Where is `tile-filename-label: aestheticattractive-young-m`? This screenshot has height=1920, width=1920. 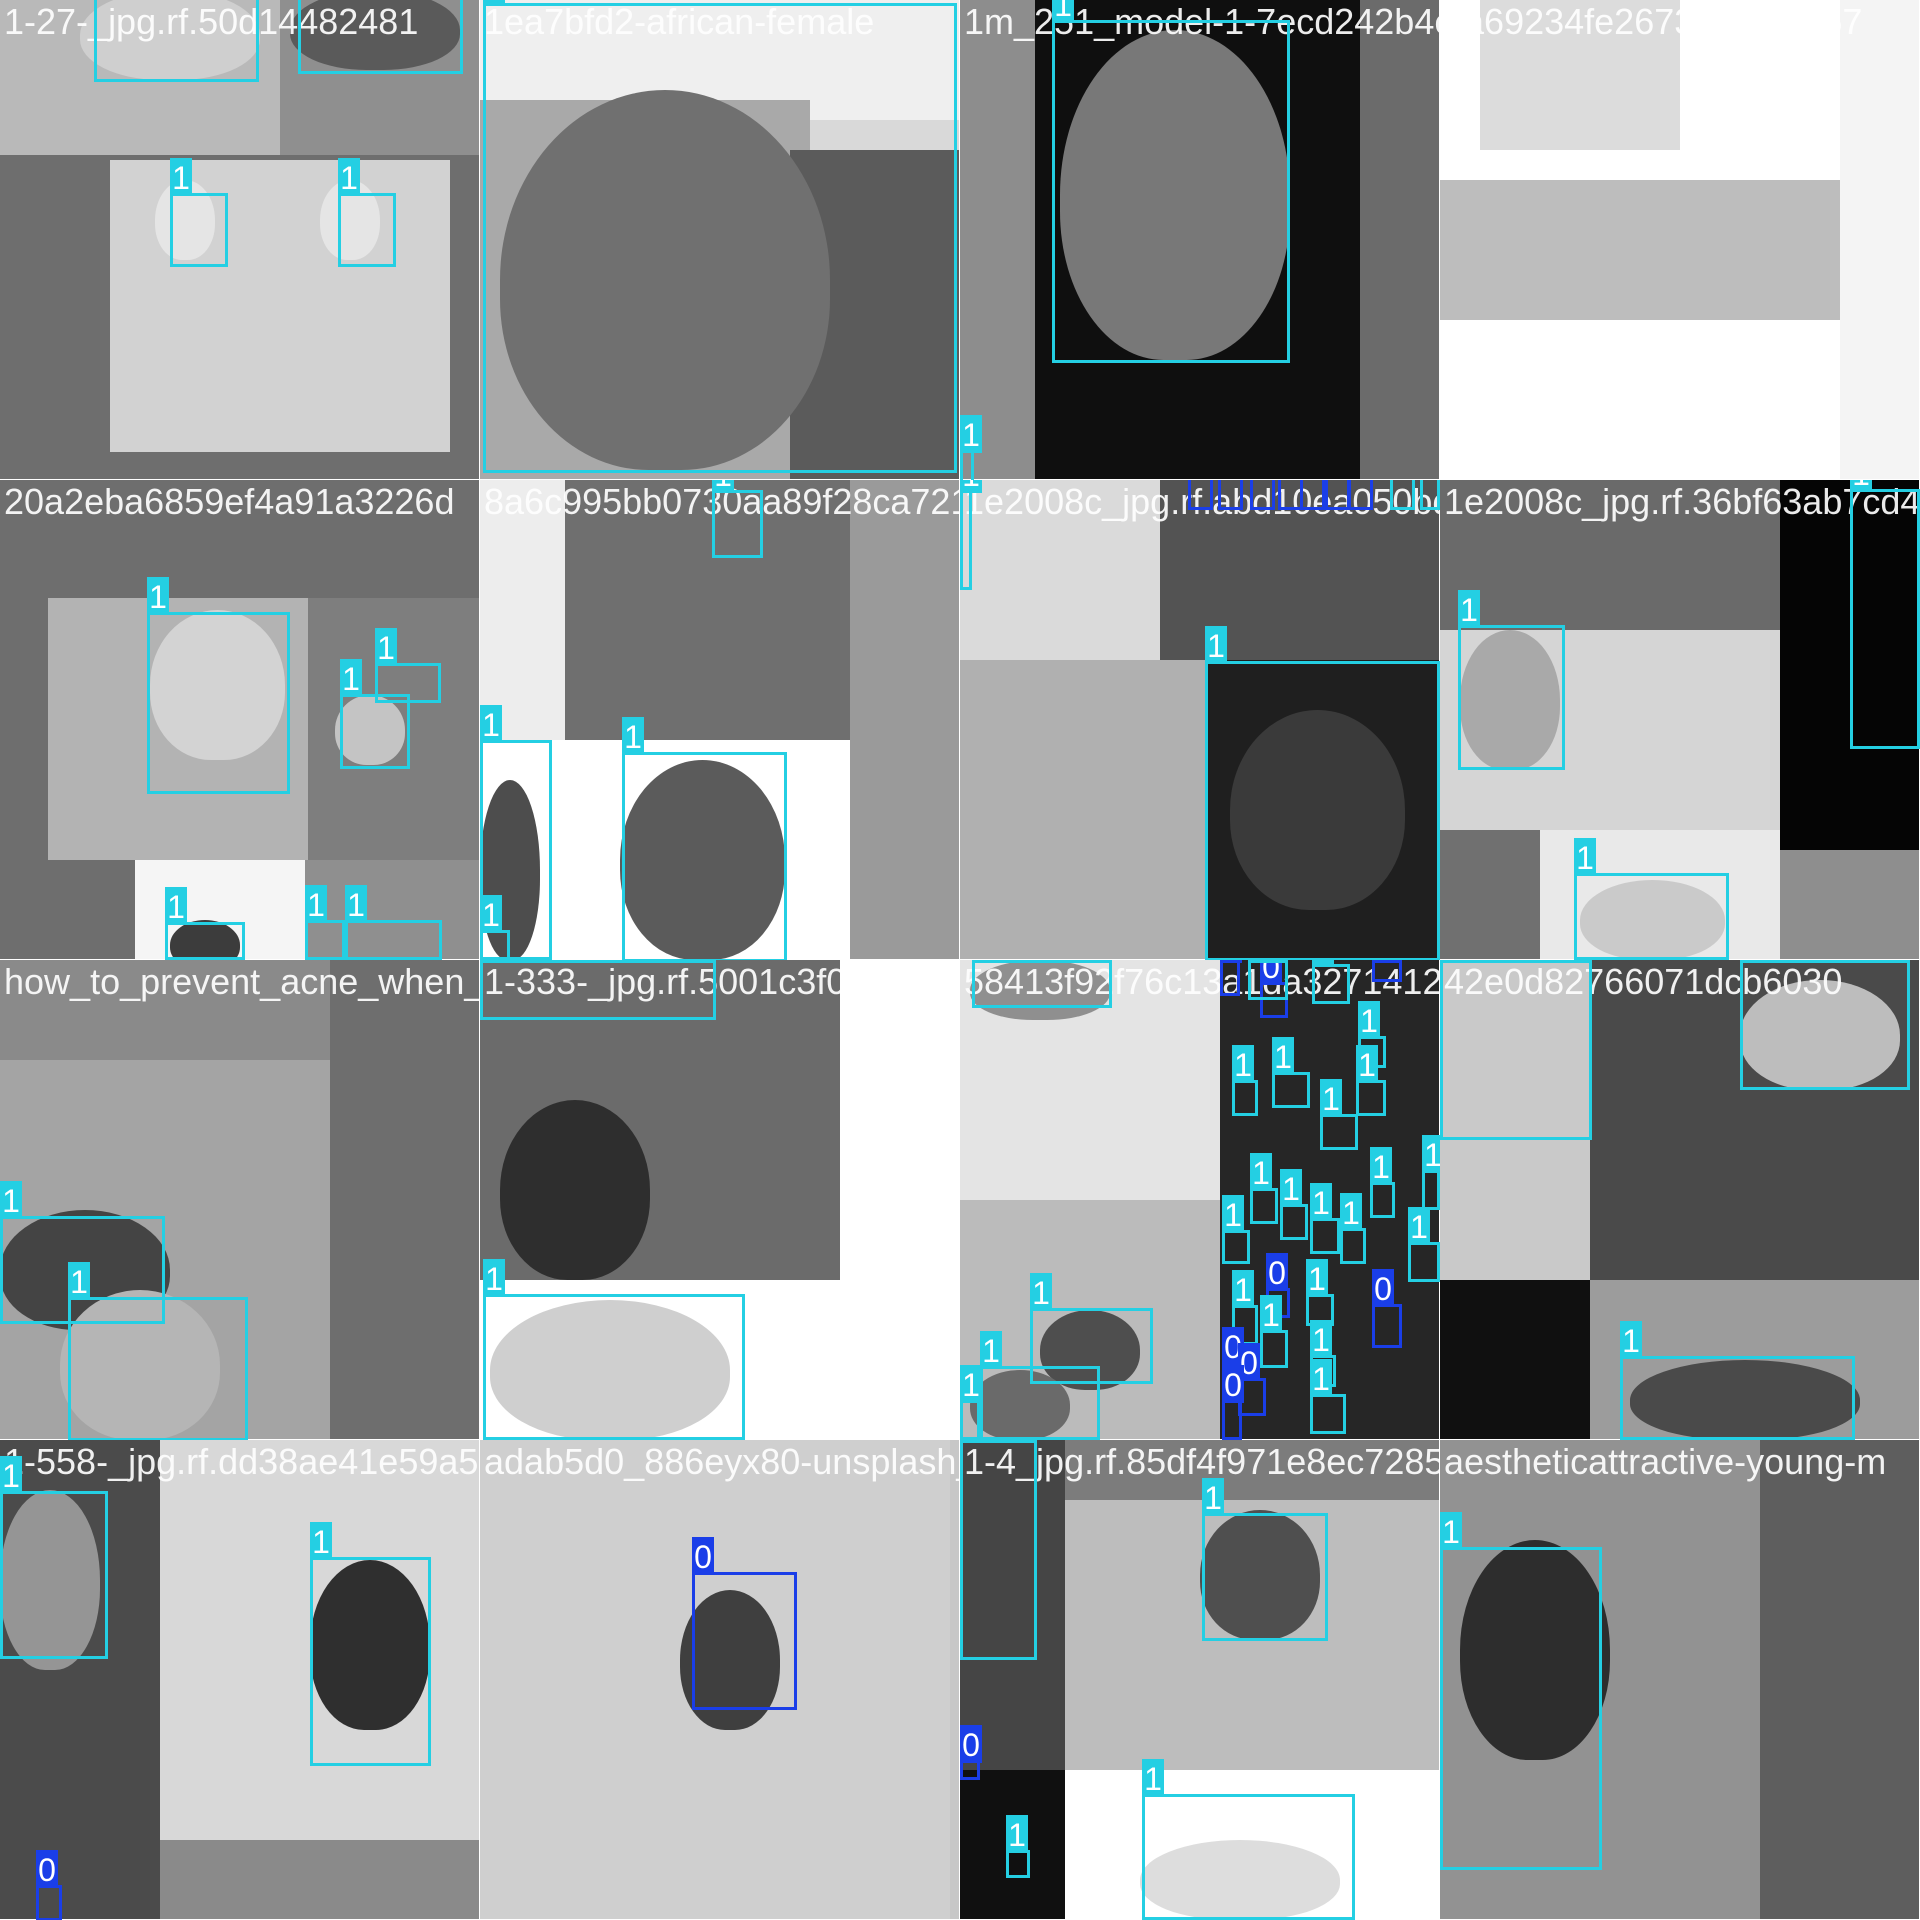
tile-filename-label: aestheticattractive-young-m is located at coordinates (1665, 1461).